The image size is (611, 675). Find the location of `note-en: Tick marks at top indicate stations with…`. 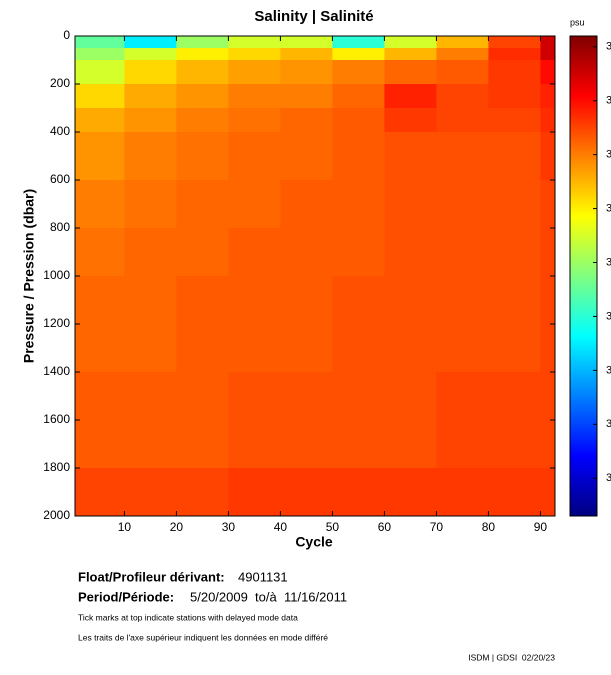

note-en: Tick marks at top indicate stations with… is located at coordinates (188, 617).